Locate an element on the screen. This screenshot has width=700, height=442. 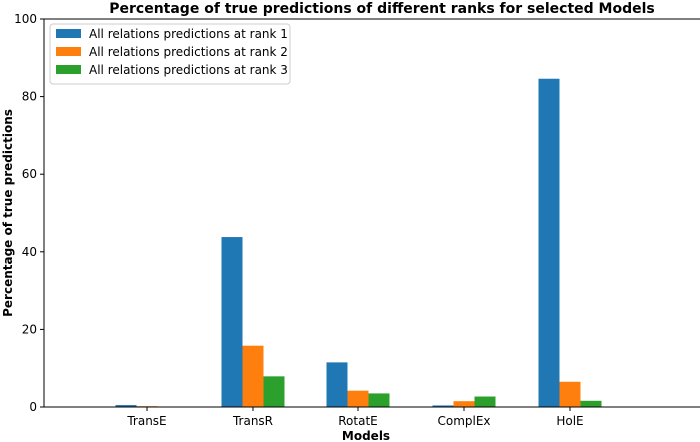
x-tick-label-transr: TransR is located at coordinates (252, 421).